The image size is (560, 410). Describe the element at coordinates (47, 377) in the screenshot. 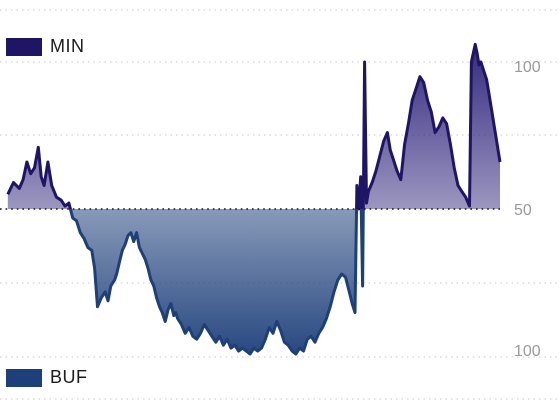

I see `legend-item-buf: BUF` at that location.